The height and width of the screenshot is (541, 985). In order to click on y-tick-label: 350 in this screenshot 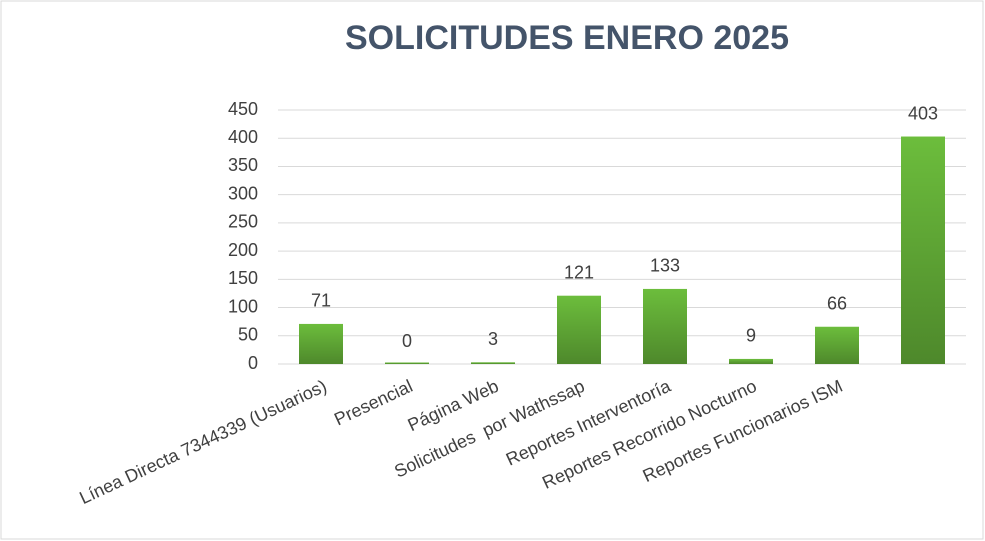, I will do `click(243, 165)`.